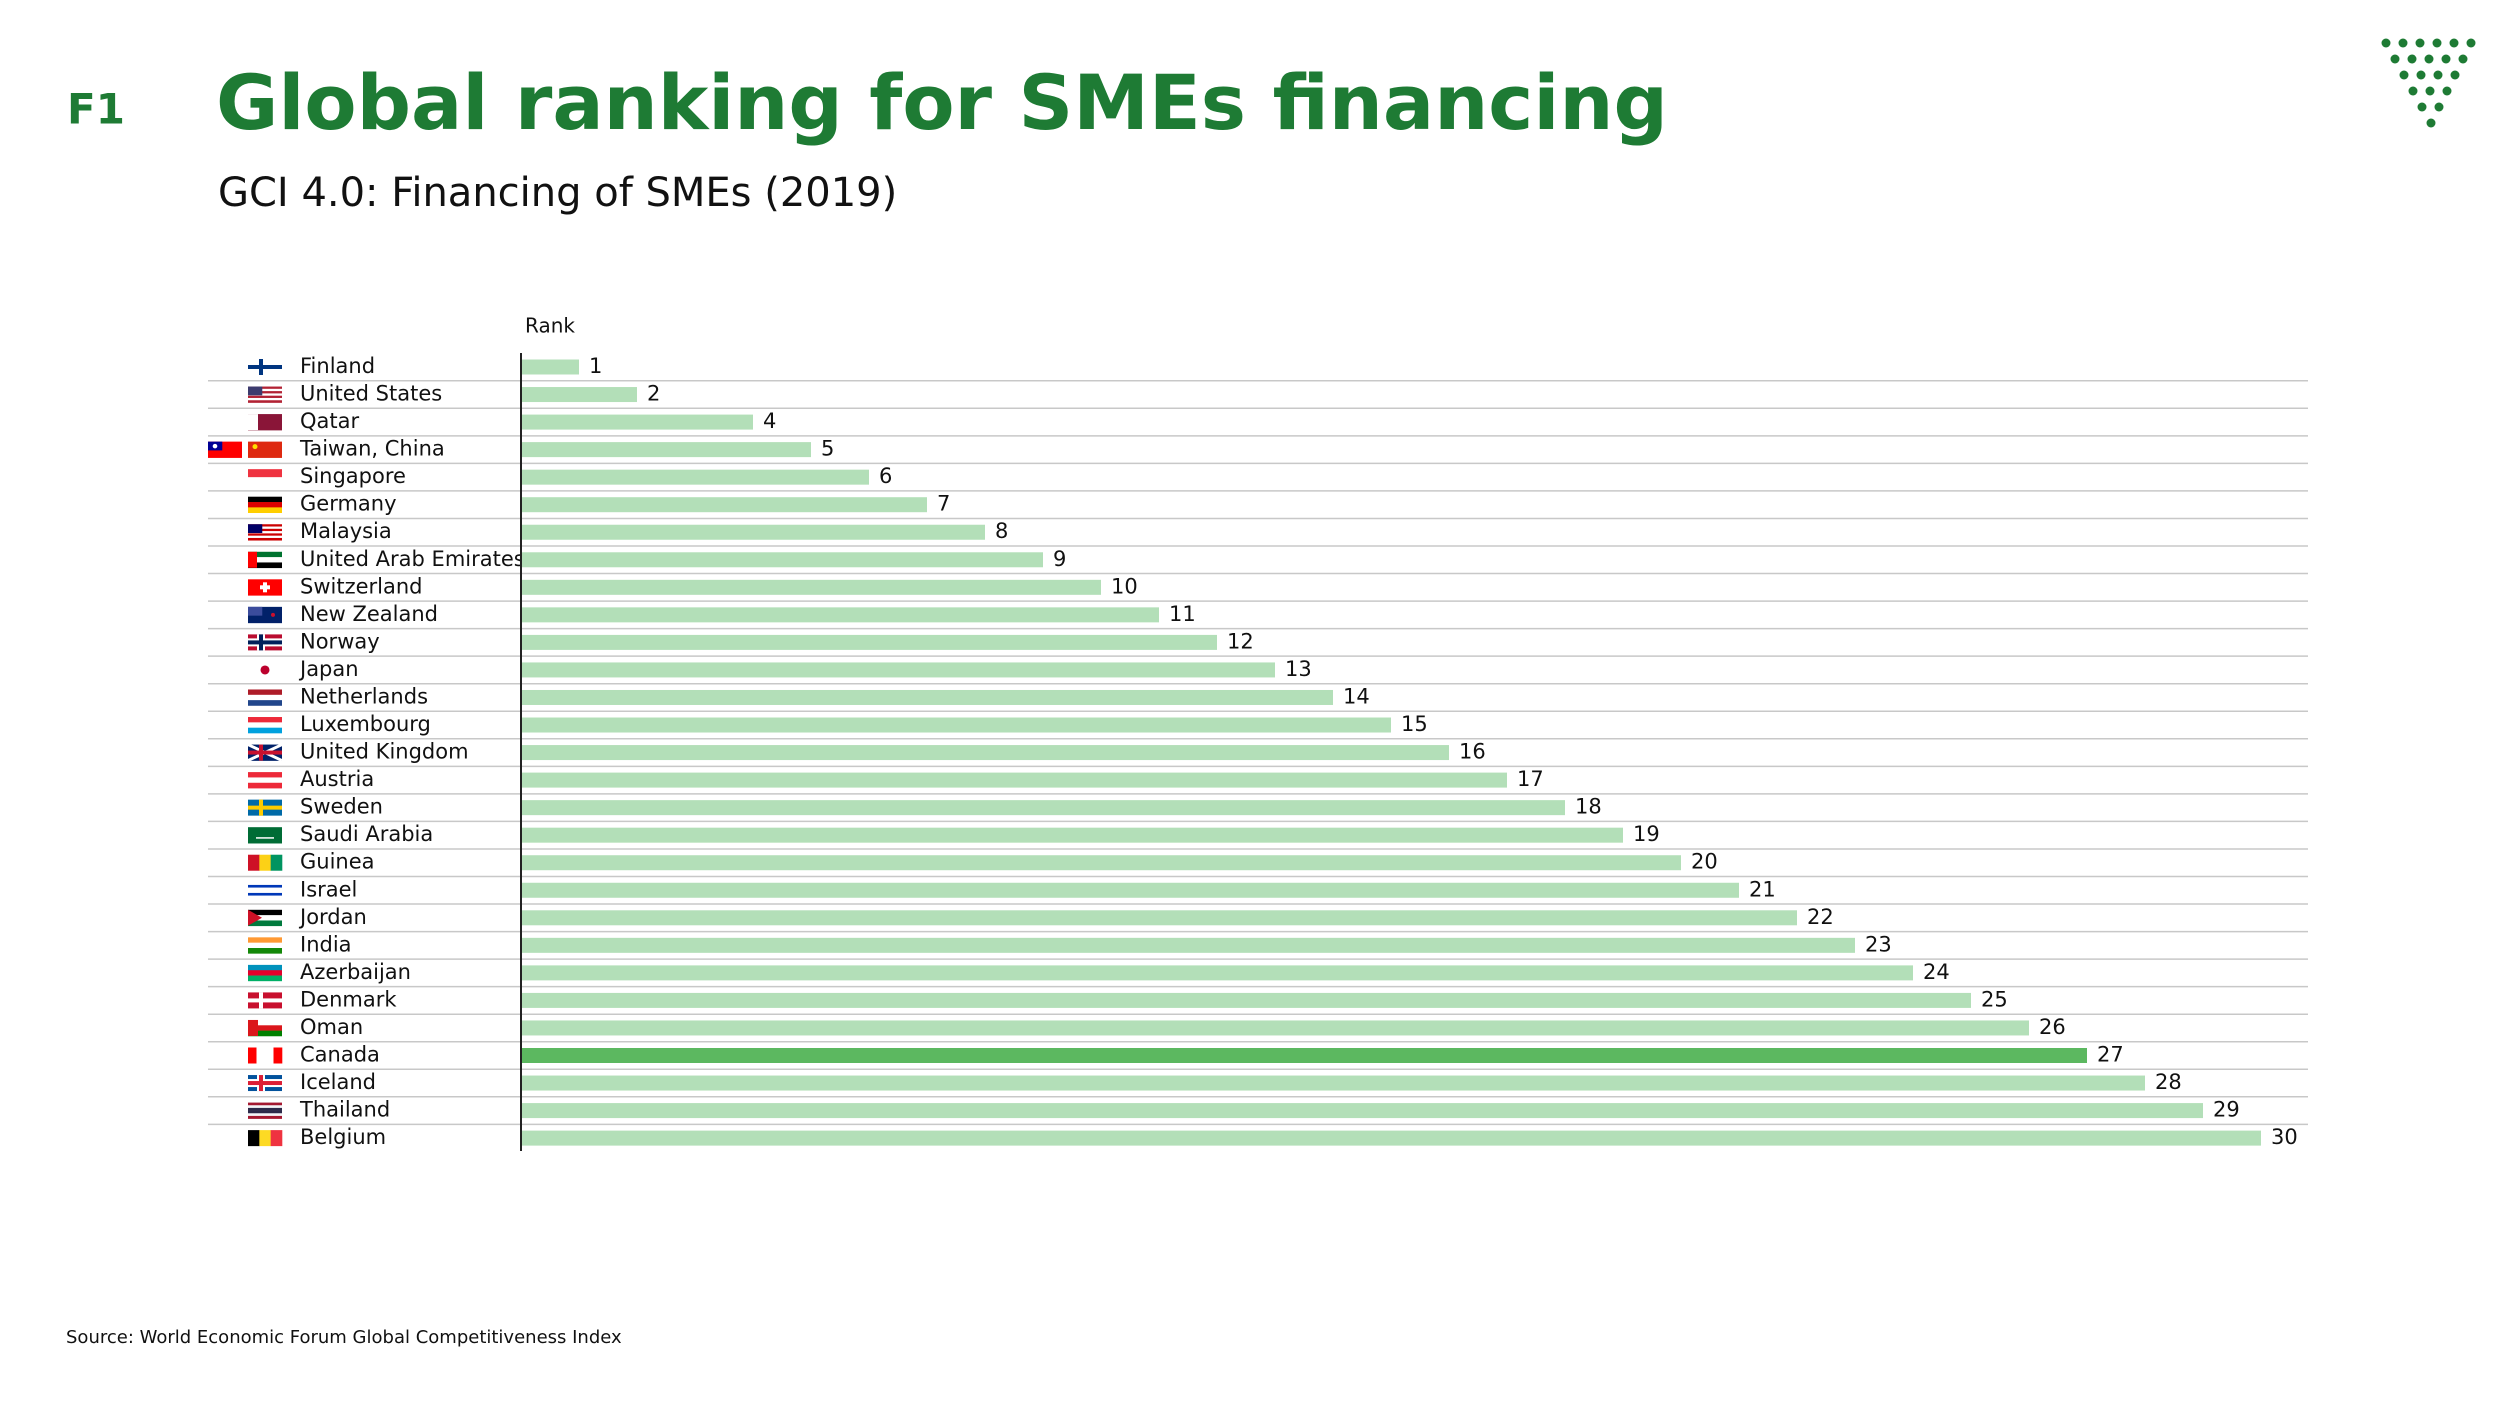 The height and width of the screenshot is (1407, 2500). Describe the element at coordinates (1994, 999) in the screenshot. I see `value-label: 25` at that location.